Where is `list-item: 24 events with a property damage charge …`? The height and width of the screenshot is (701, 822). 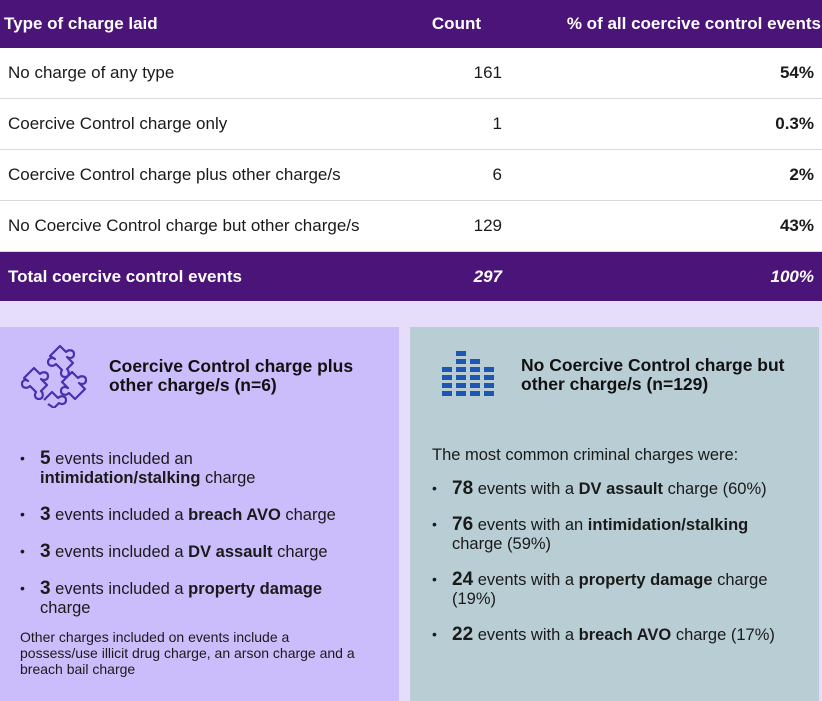 list-item: 24 events with a property damage charge … is located at coordinates (622, 589).